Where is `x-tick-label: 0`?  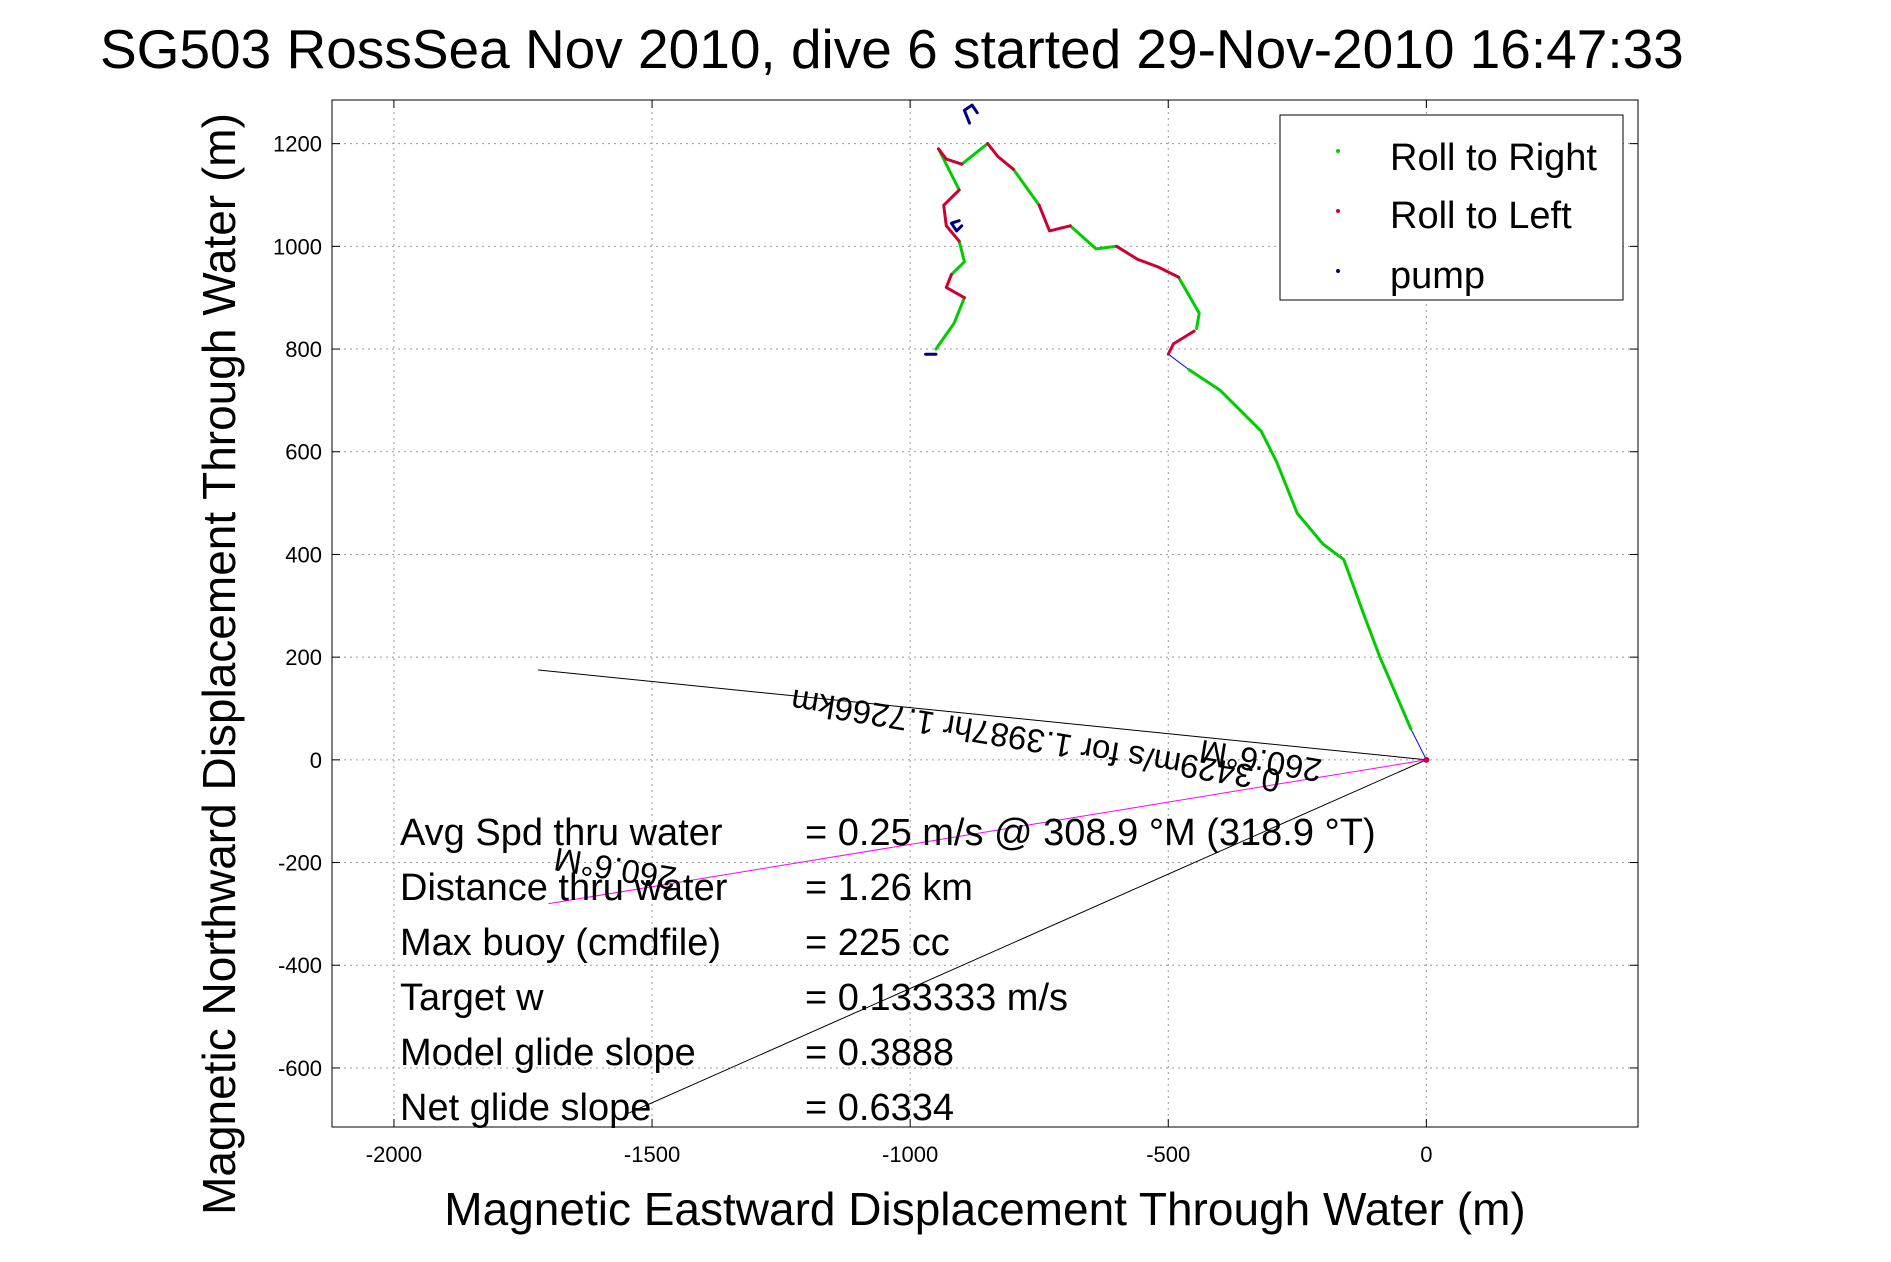 x-tick-label: 0 is located at coordinates (1426, 1154).